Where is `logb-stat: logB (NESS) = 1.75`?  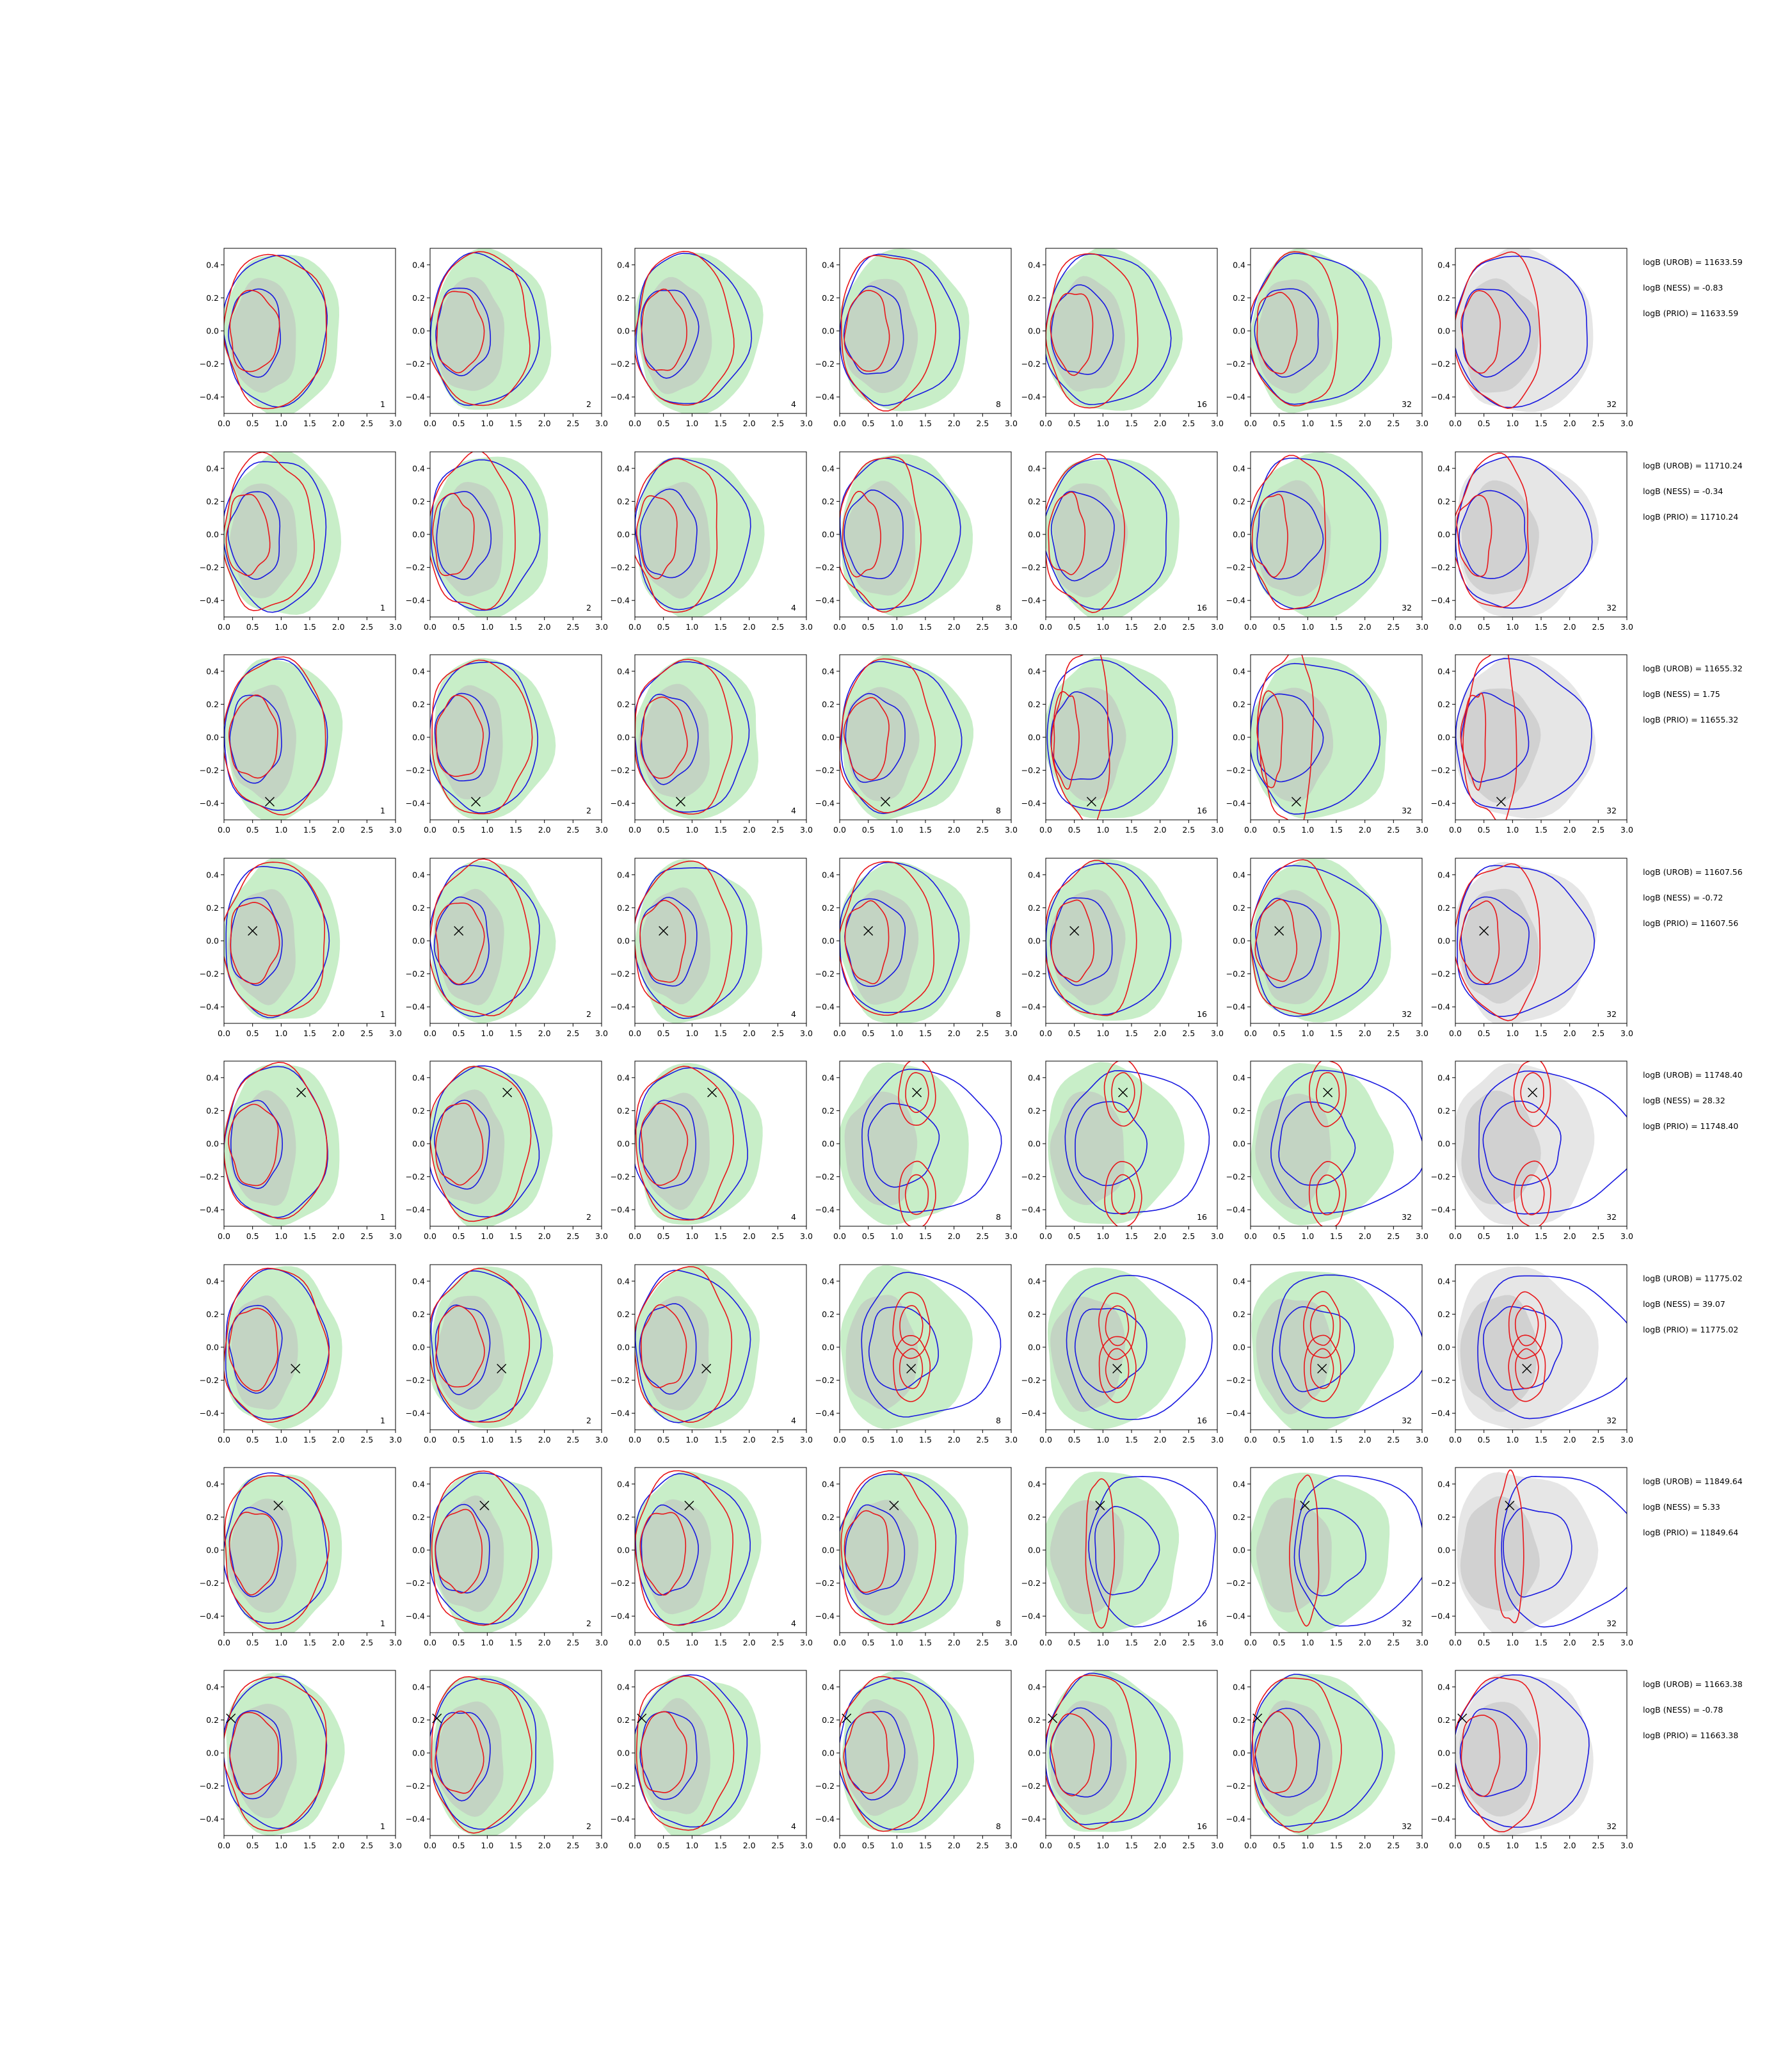
logb-stat: logB (NESS) = 1.75 is located at coordinates (1681, 694).